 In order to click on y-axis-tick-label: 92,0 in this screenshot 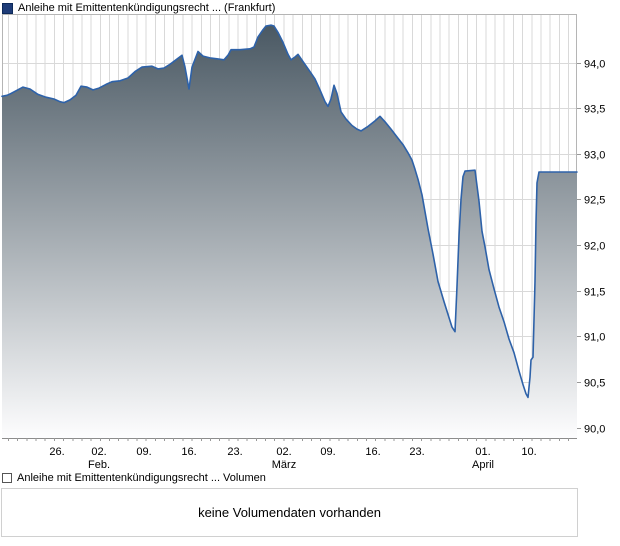, I will do `click(594, 247)`.